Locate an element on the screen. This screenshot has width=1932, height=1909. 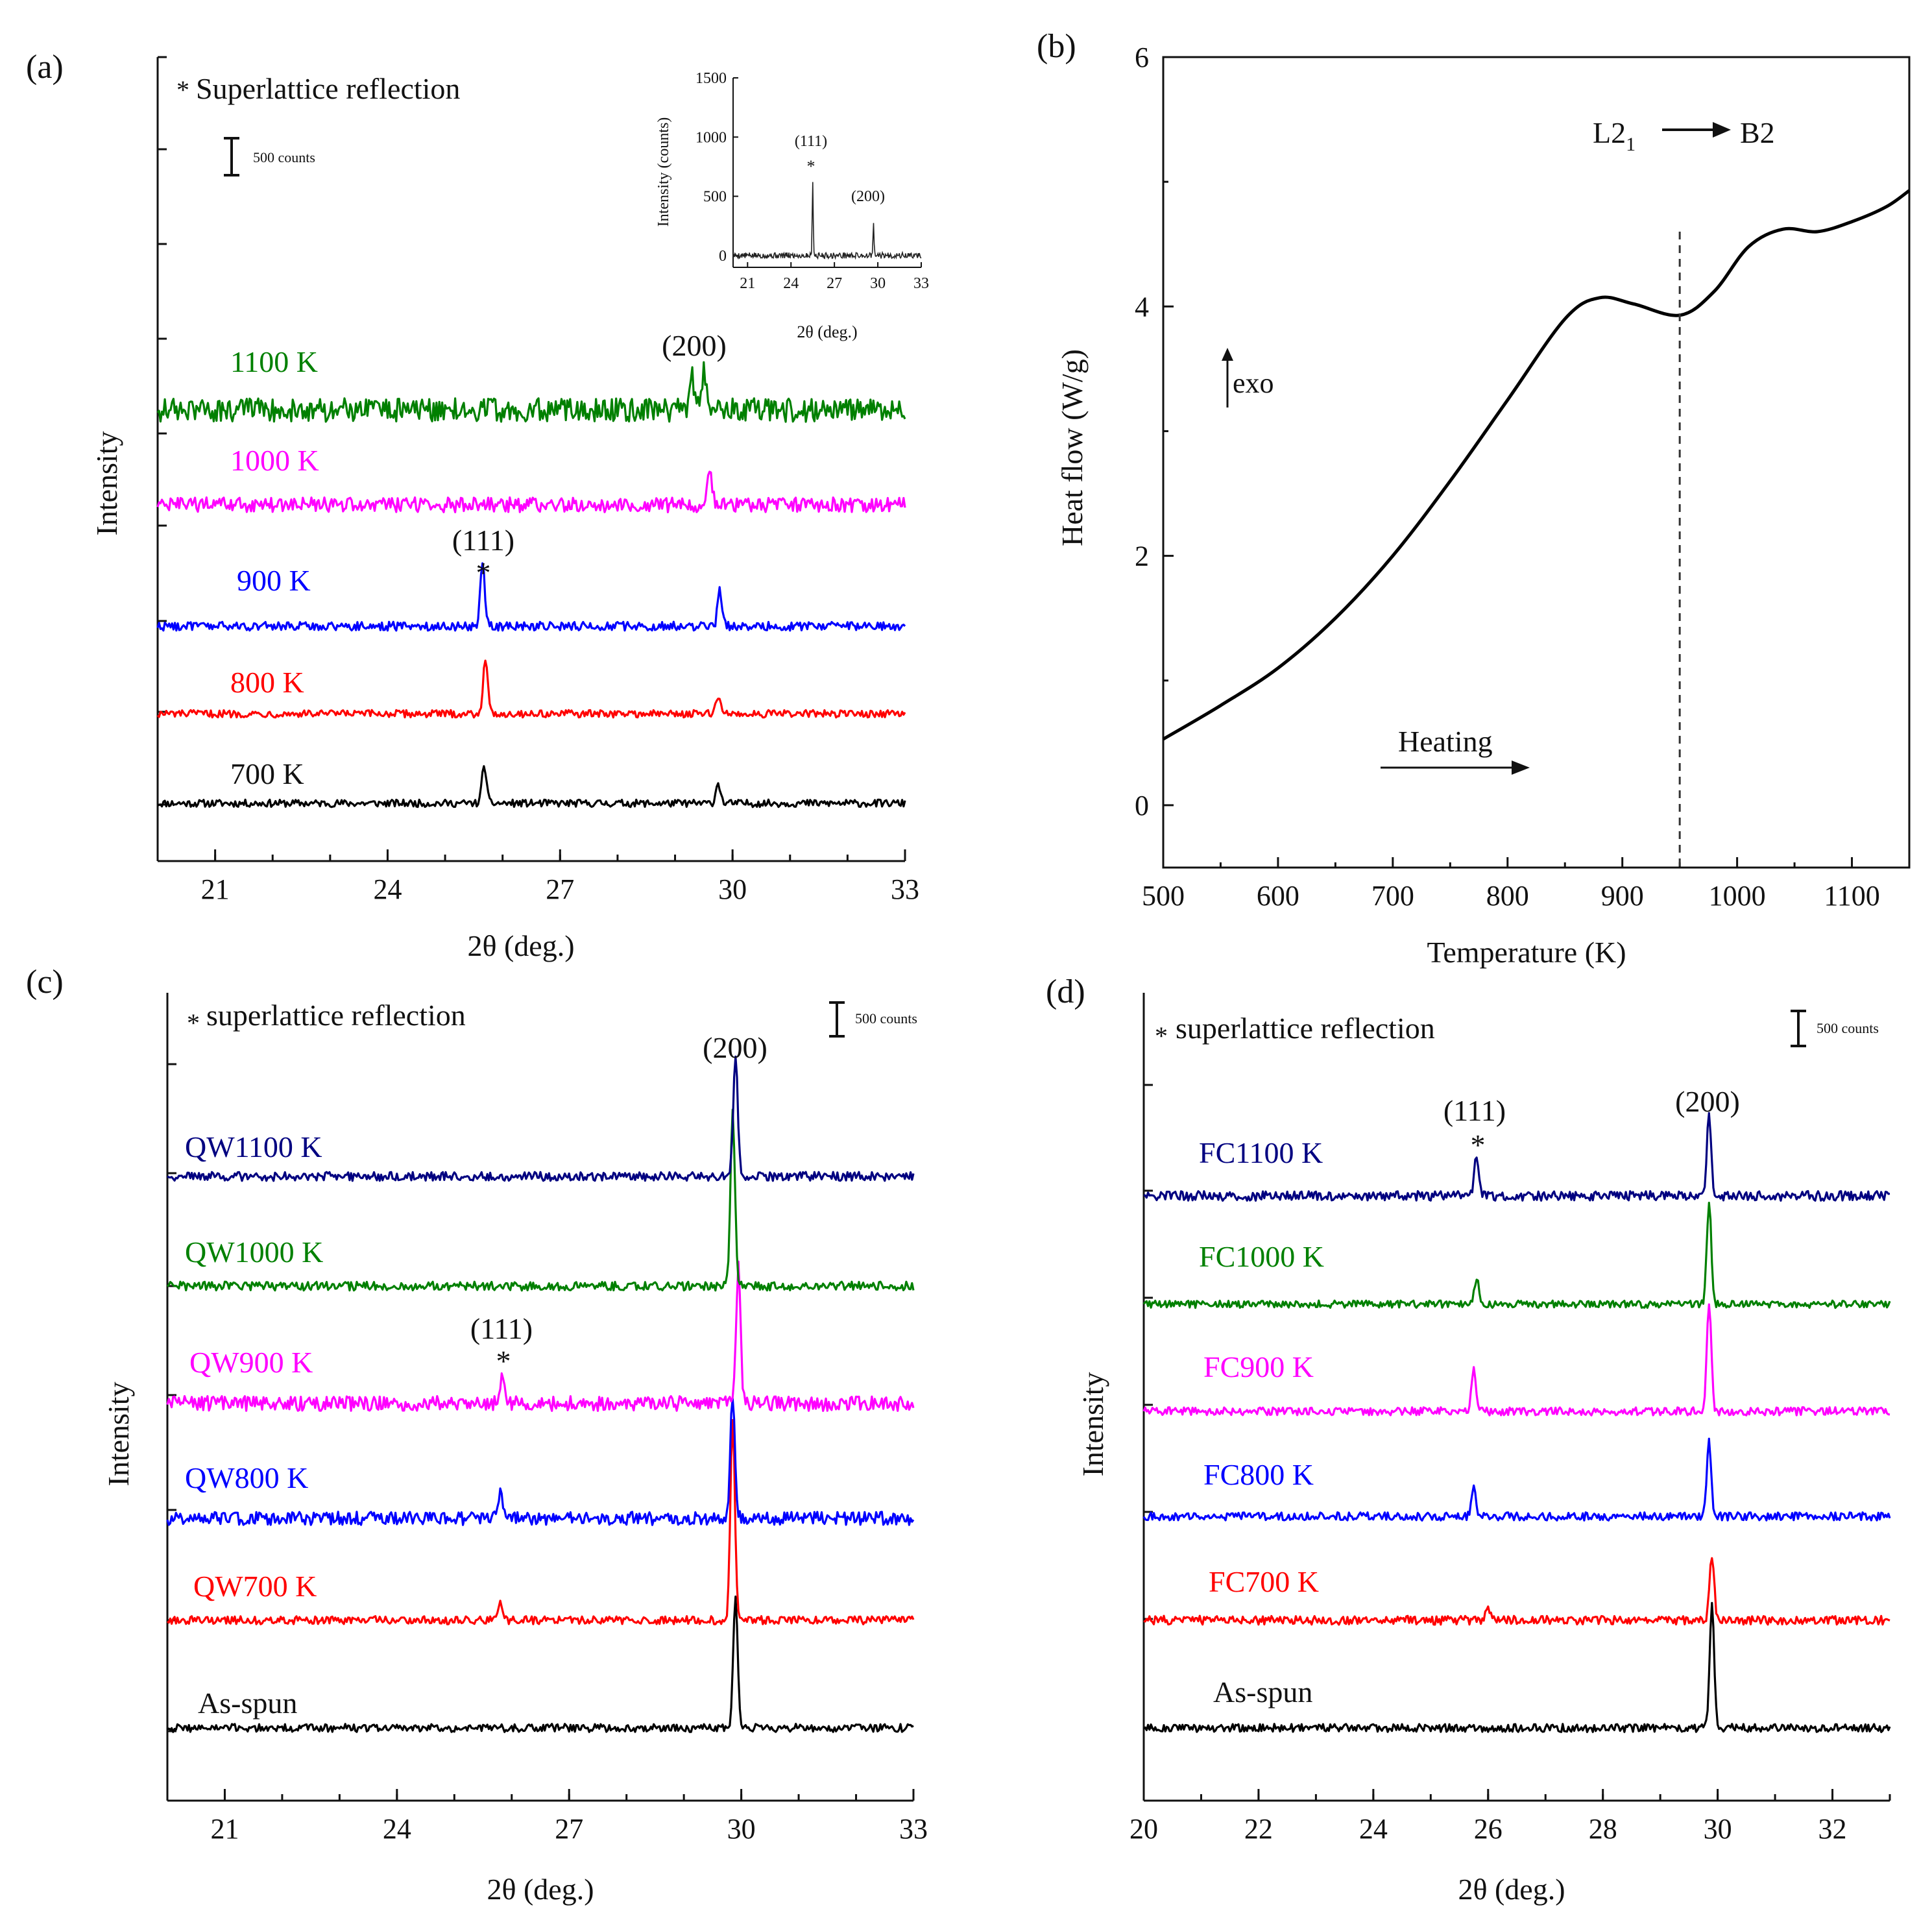
panel-b-ylabel: Heat flow (W/g) is located at coordinates (1072, 447).